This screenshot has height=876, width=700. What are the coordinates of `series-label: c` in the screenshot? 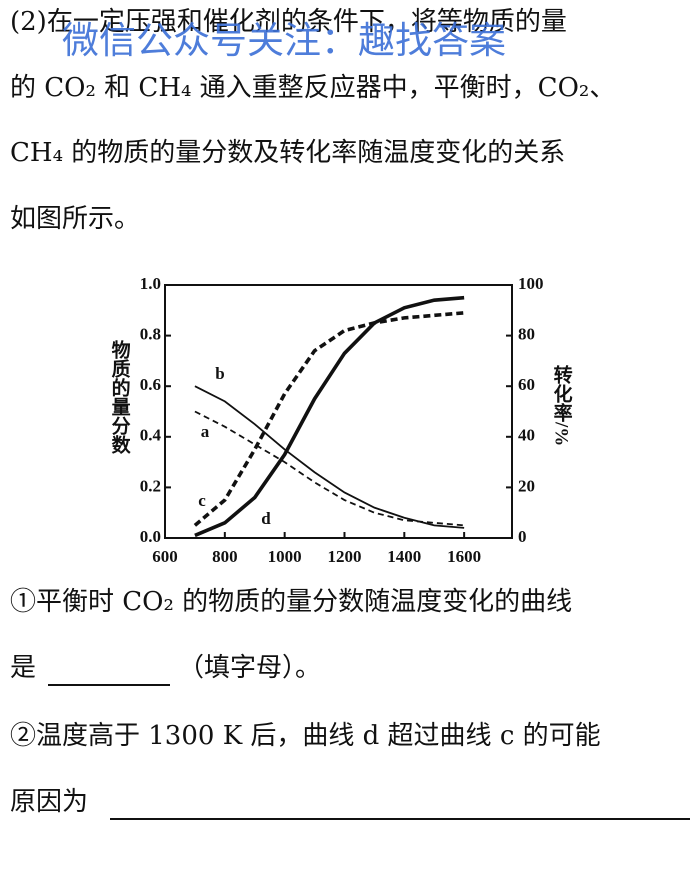 It's located at (202, 500).